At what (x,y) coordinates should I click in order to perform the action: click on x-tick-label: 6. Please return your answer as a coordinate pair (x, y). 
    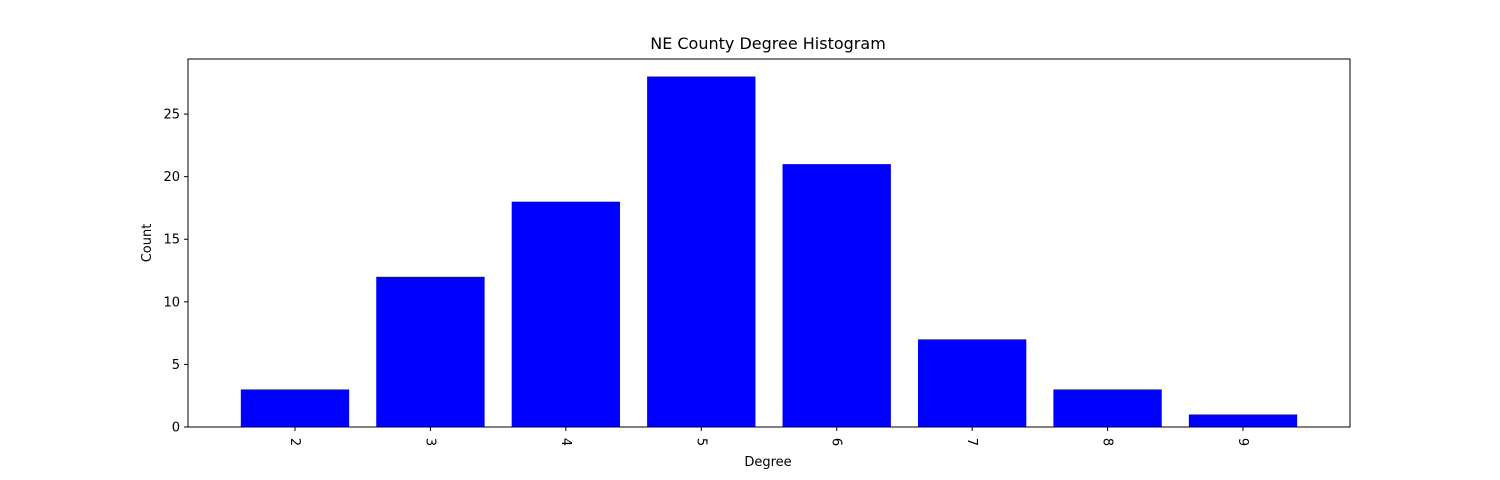
    Looking at the image, I should click on (836, 442).